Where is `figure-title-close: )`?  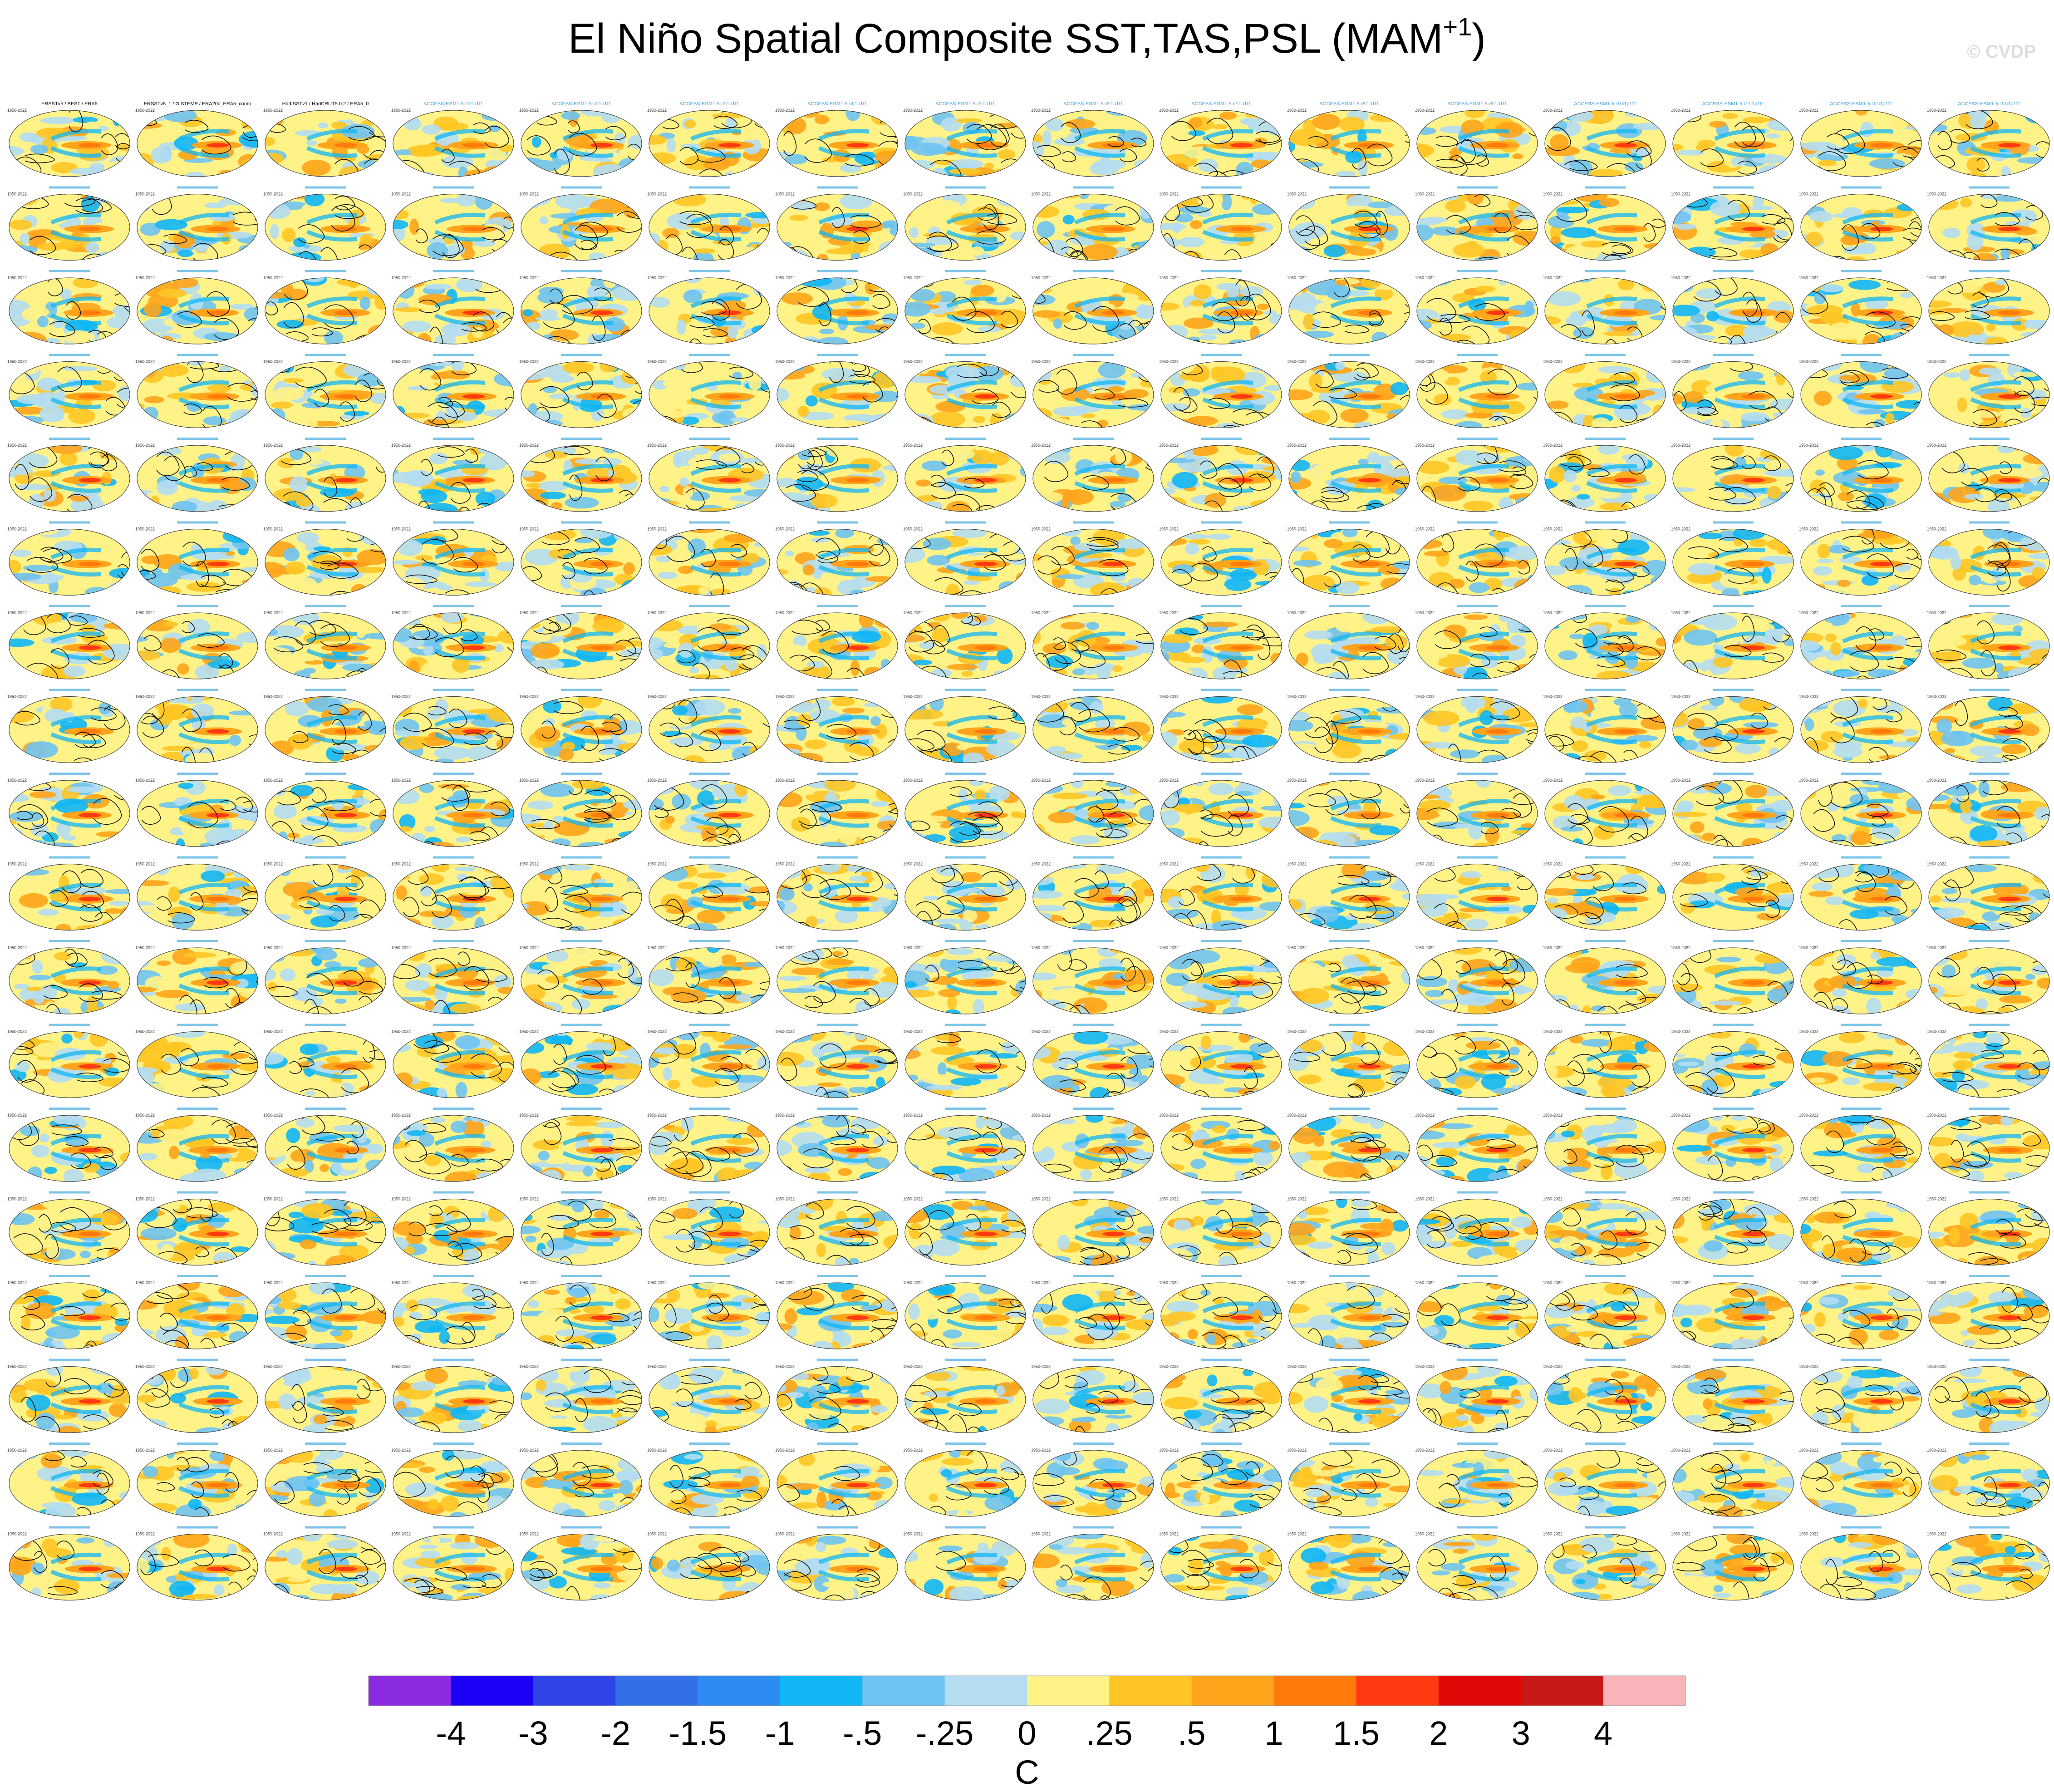 figure-title-close: ) is located at coordinates (1479, 38).